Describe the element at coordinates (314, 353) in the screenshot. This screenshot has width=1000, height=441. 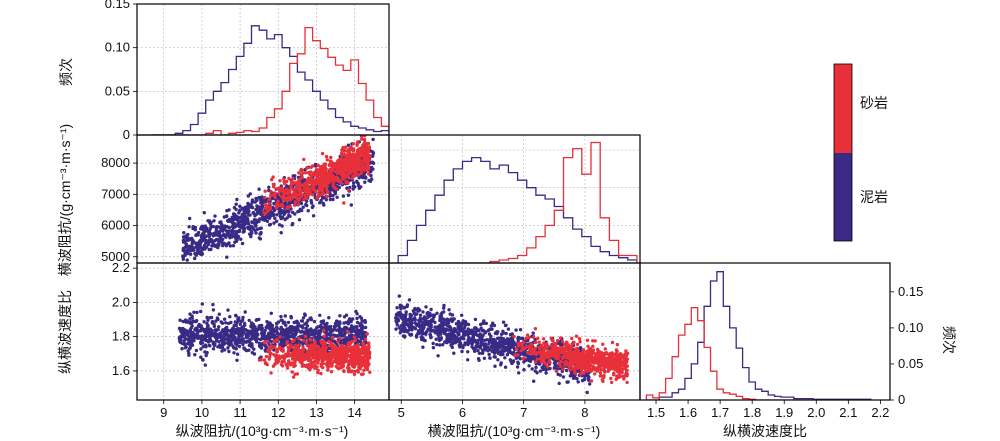
I see `scatter-series-sandstone` at that location.